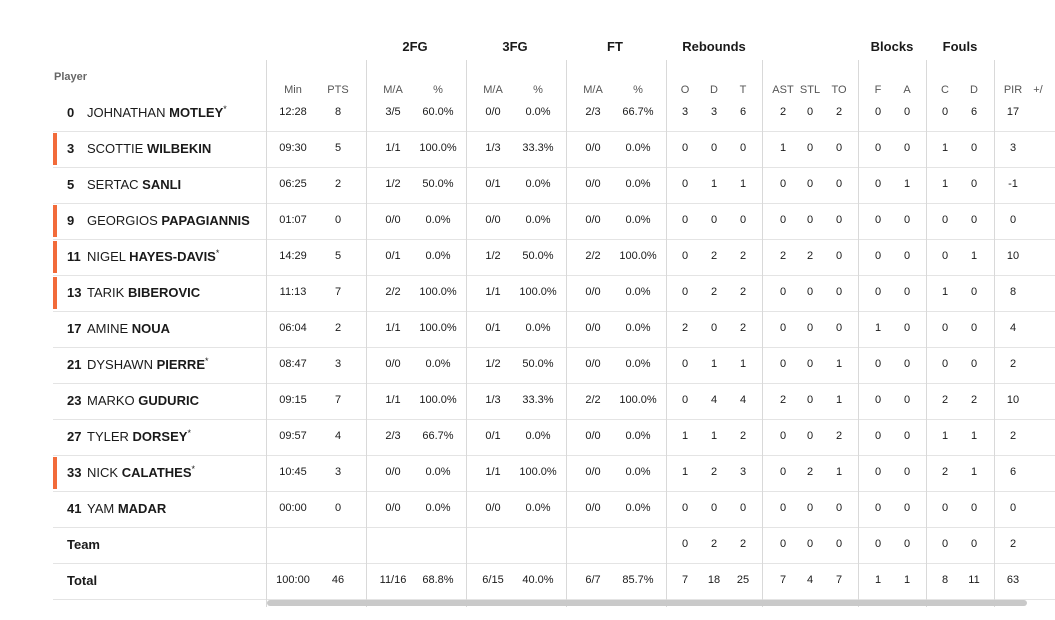  I want to click on player-name: 21 DYSHAWN PIERRE*, so click(138, 364).